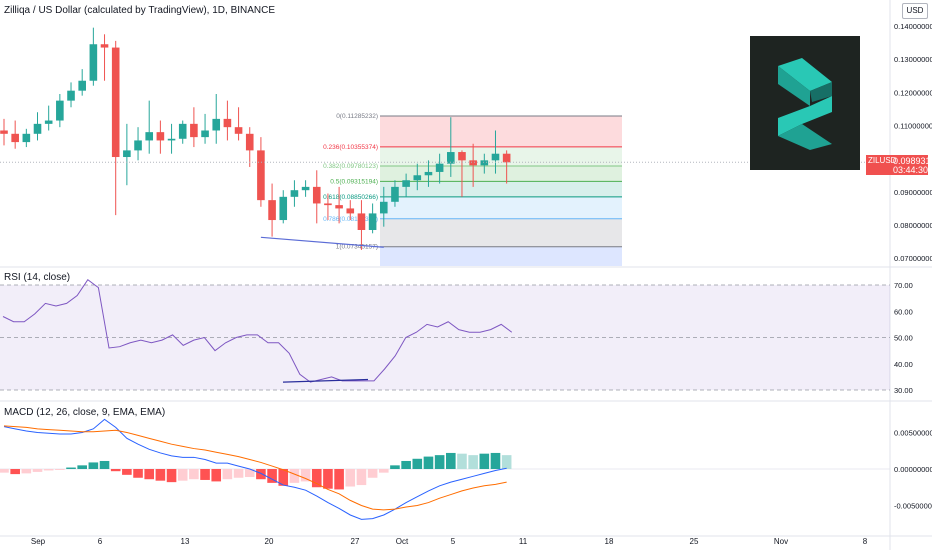 The image size is (932, 550). Describe the element at coordinates (913, 433) in the screenshot. I see `macd-axis-tick: 0.00500000` at that location.